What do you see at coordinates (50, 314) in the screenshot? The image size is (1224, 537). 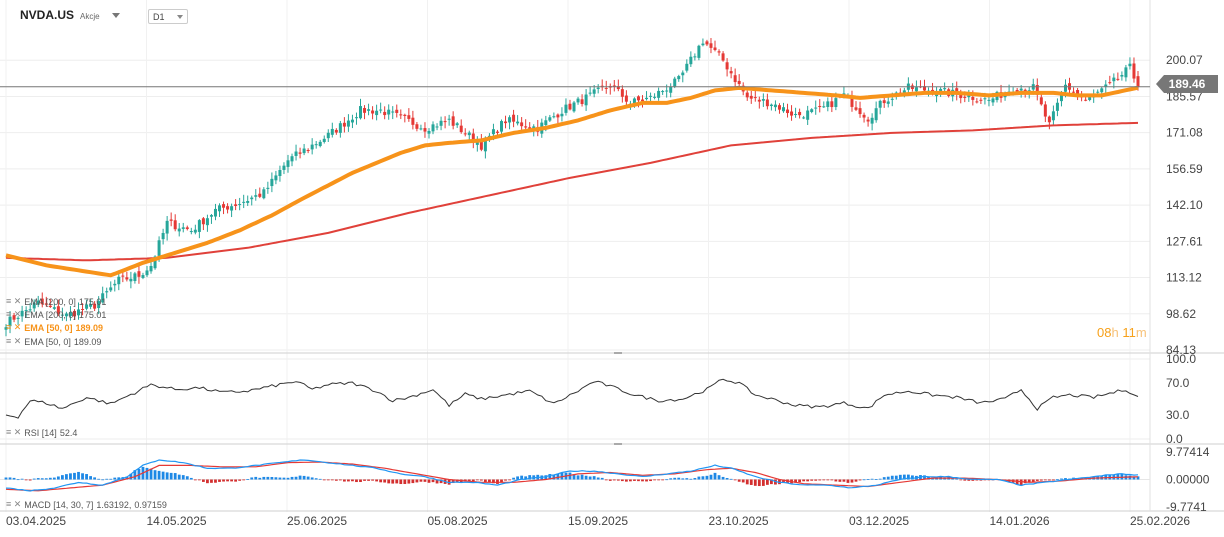 I see `legend-name: EMA [200, 0]` at bounding box center [50, 314].